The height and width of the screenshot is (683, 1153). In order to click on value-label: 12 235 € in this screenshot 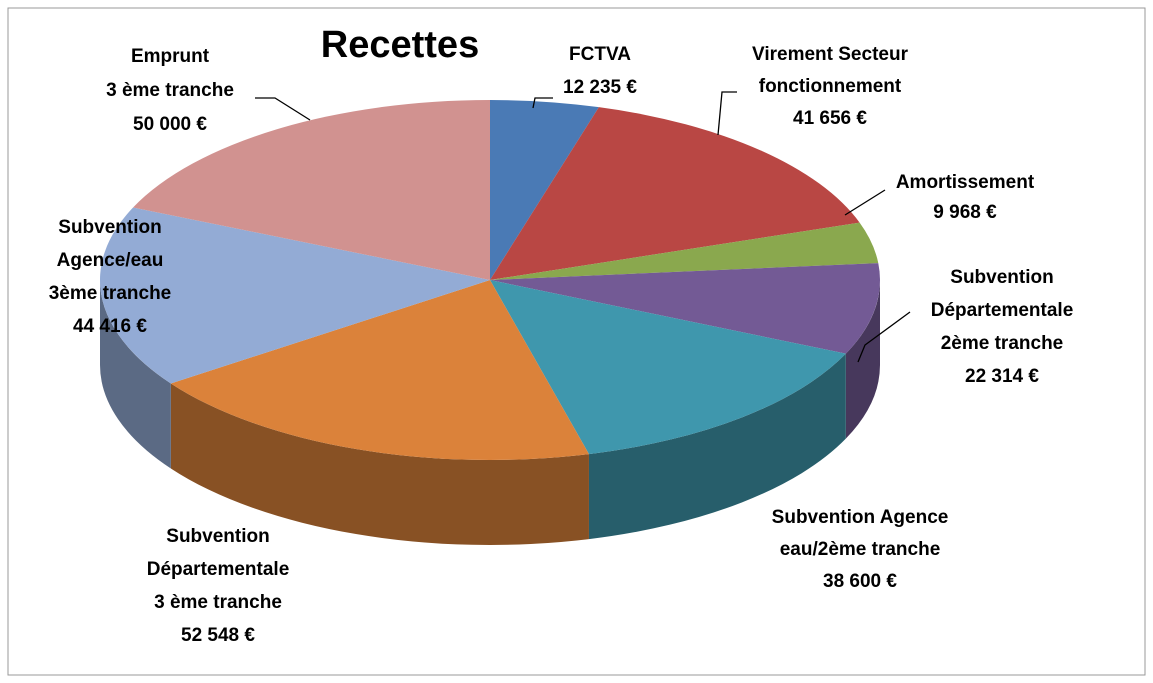, I will do `click(600, 87)`.